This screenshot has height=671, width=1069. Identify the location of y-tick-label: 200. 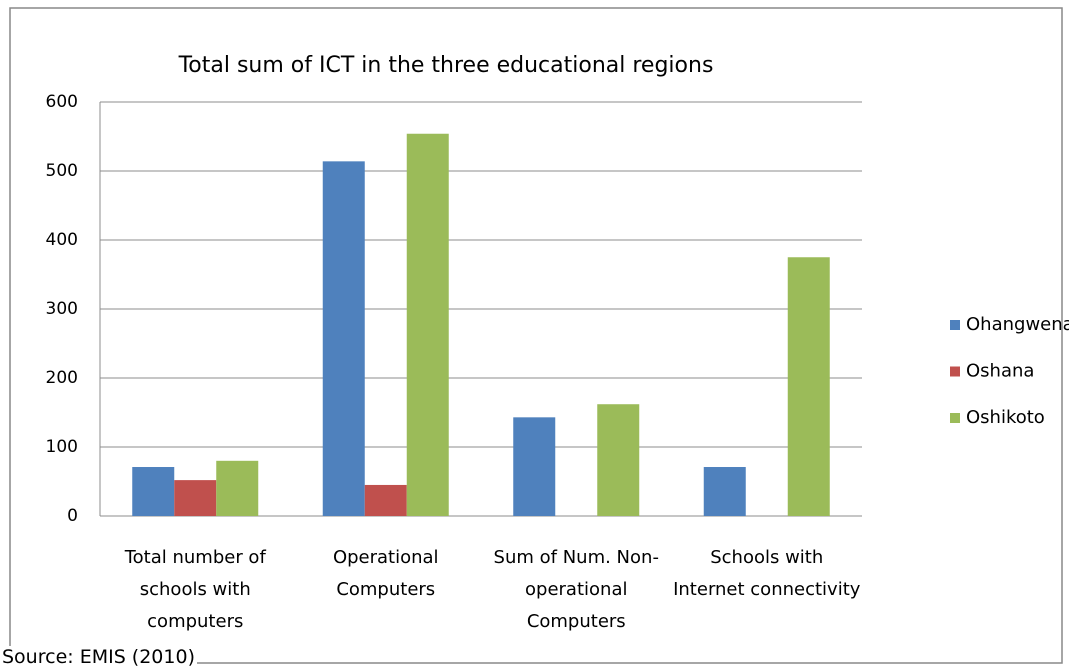
(62, 378).